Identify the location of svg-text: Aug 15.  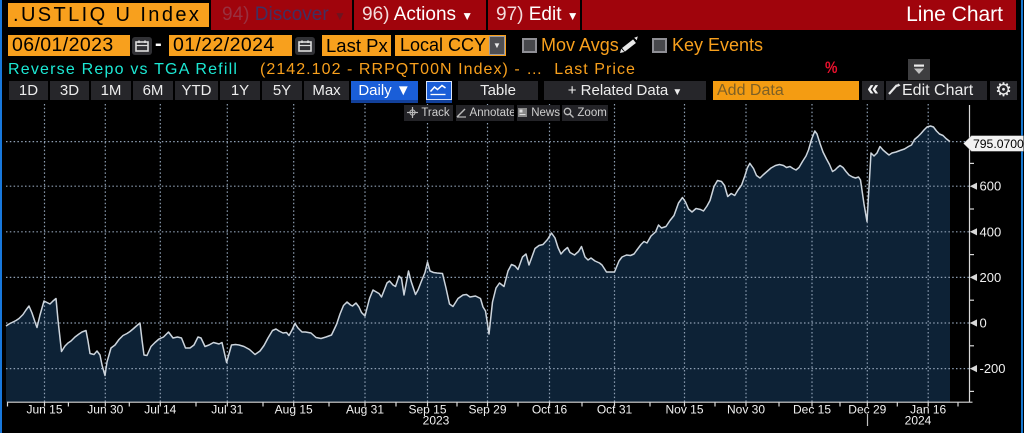
(294, 410).